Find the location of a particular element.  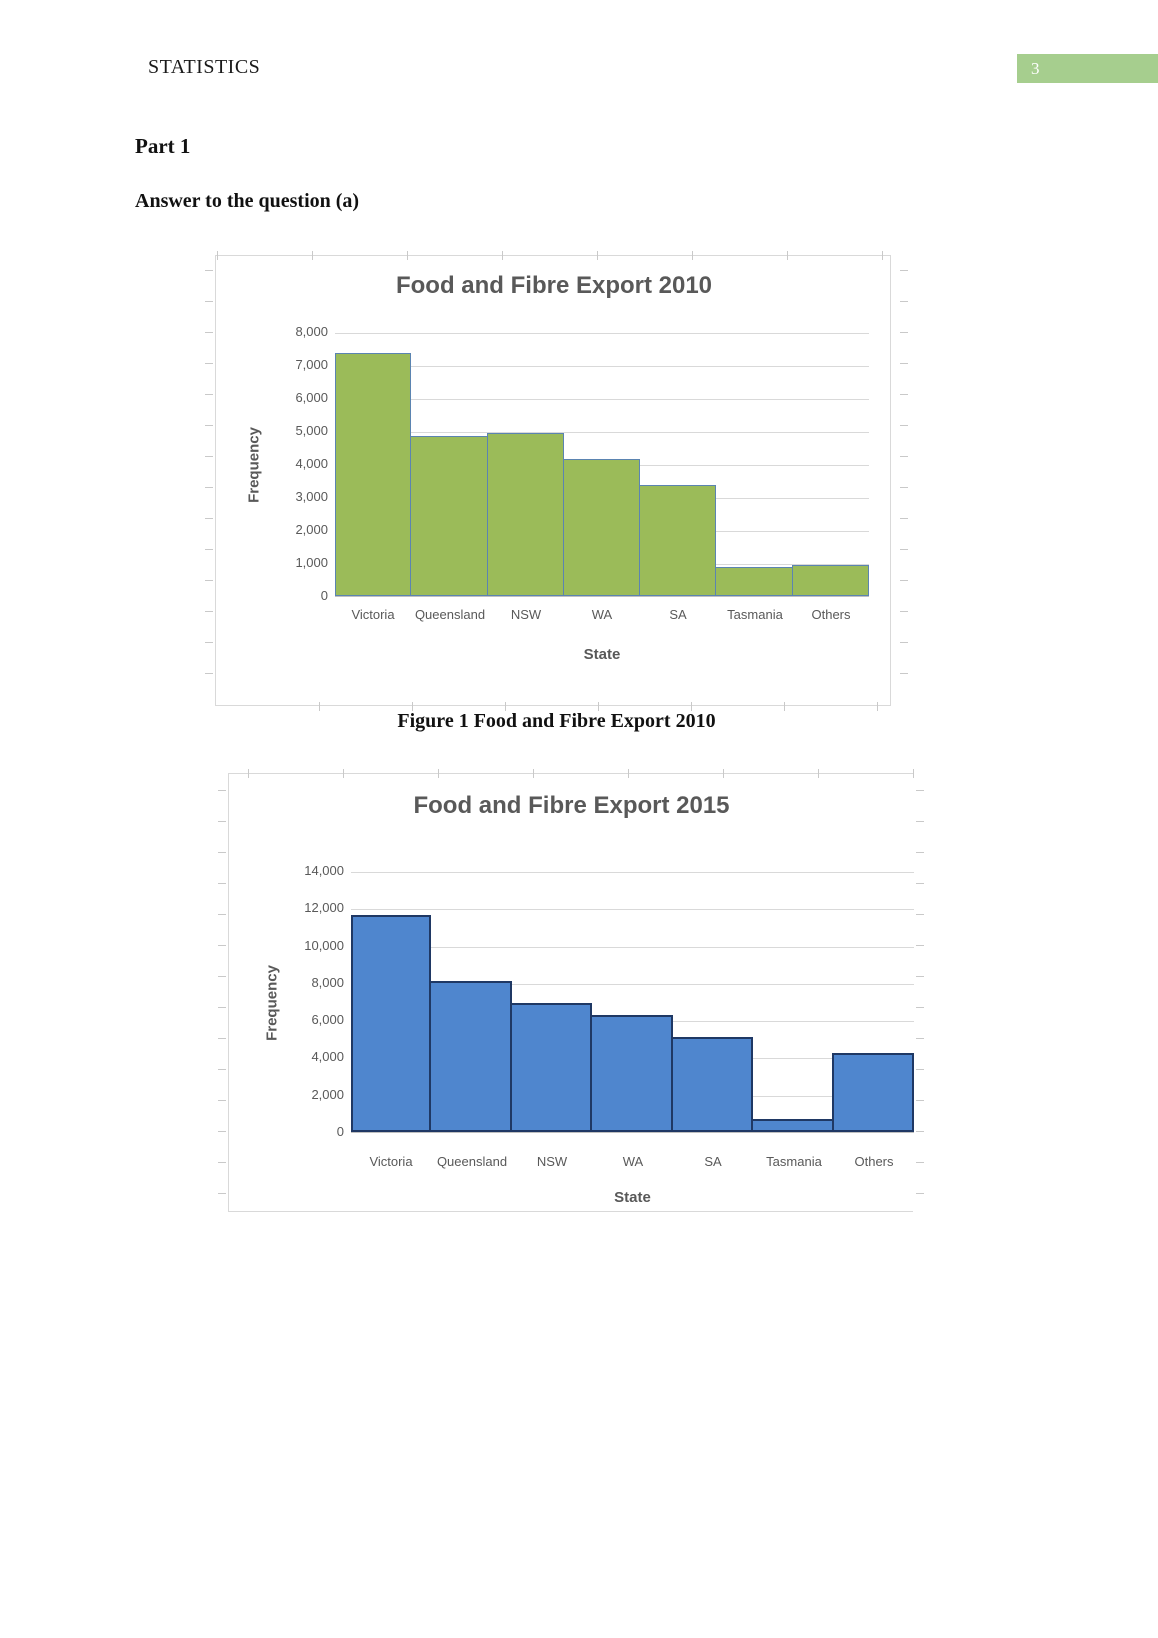

y-axis-tick-label: 12,000 is located at coordinates (324, 907).